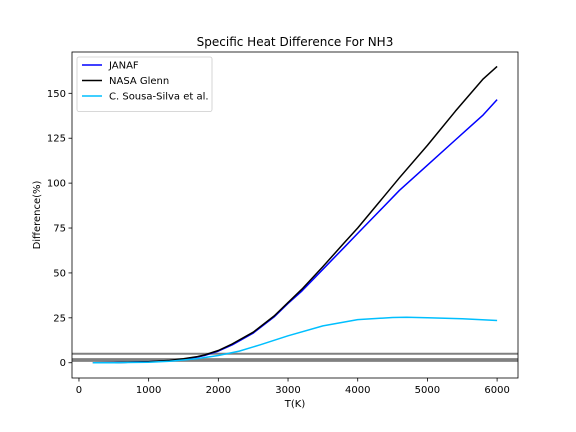 The image size is (576, 432). I want to click on y-tick-label: 0, so click(63, 363).